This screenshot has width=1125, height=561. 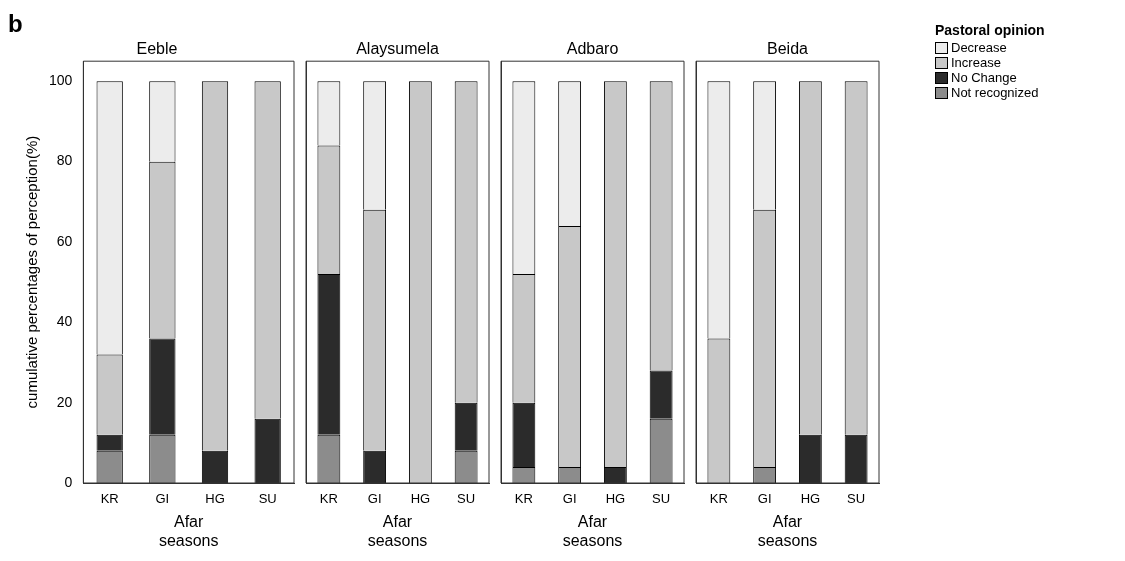 What do you see at coordinates (397, 49) in the screenshot?
I see `chart-title: Alaysumela` at bounding box center [397, 49].